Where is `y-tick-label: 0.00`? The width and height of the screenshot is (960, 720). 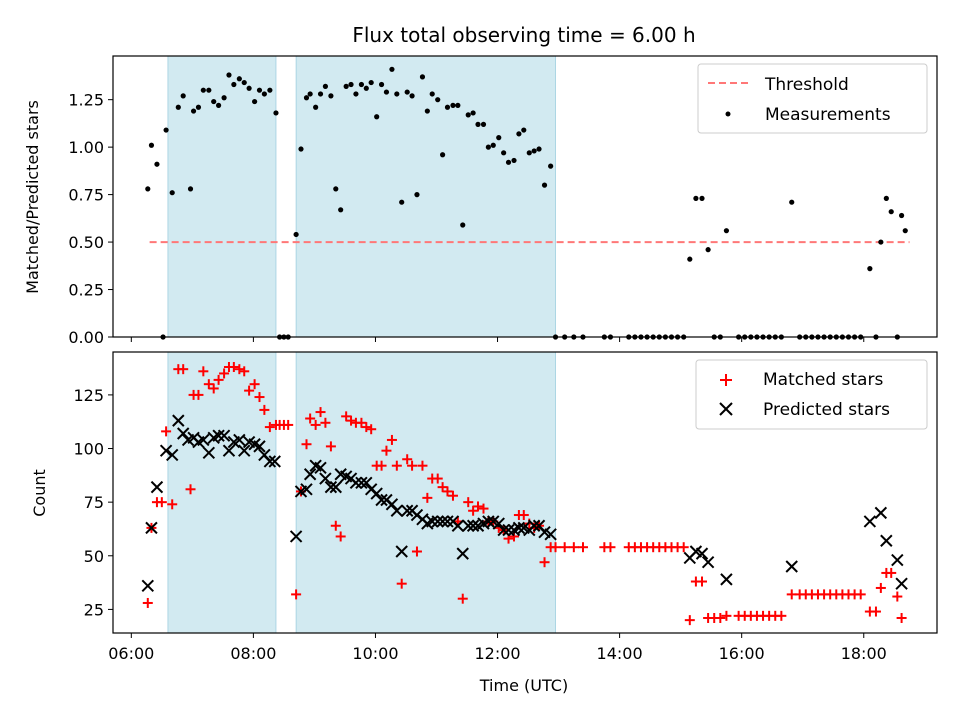 y-tick-label: 0.00 is located at coordinates (86, 337).